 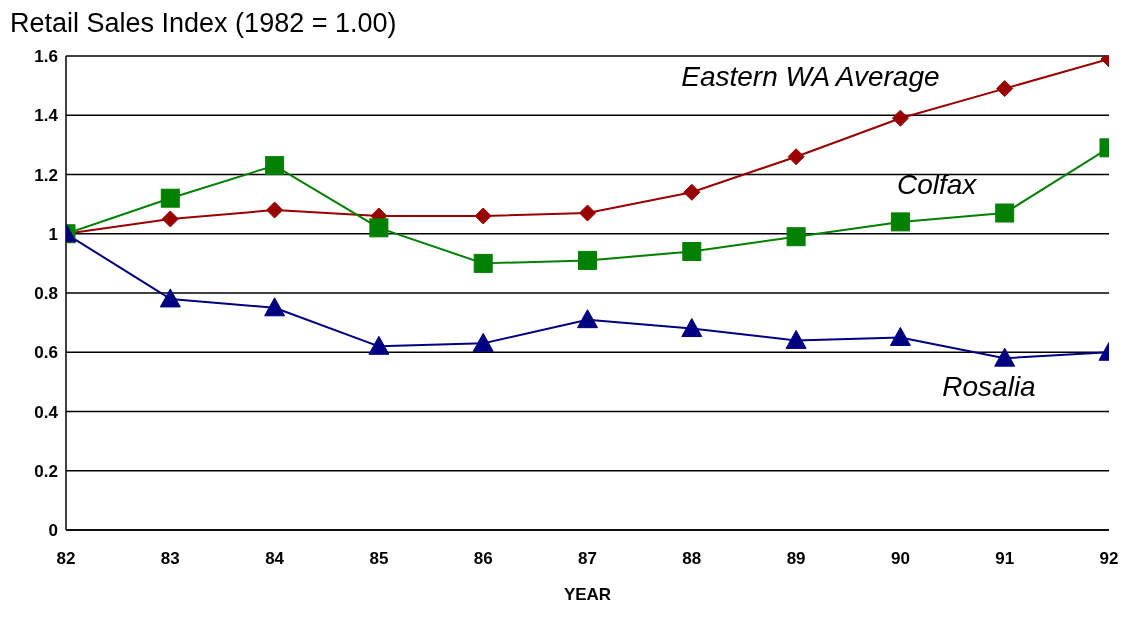 I want to click on y-tick-label: 1.2, so click(x=46, y=175).